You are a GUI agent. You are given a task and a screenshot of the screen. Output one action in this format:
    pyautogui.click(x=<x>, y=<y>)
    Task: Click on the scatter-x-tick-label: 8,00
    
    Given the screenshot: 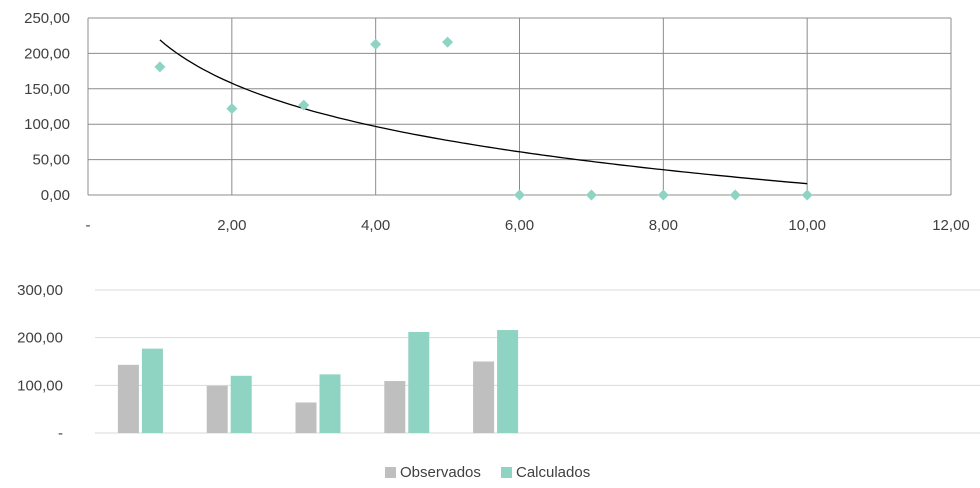 What is the action you would take?
    pyautogui.click(x=663, y=225)
    